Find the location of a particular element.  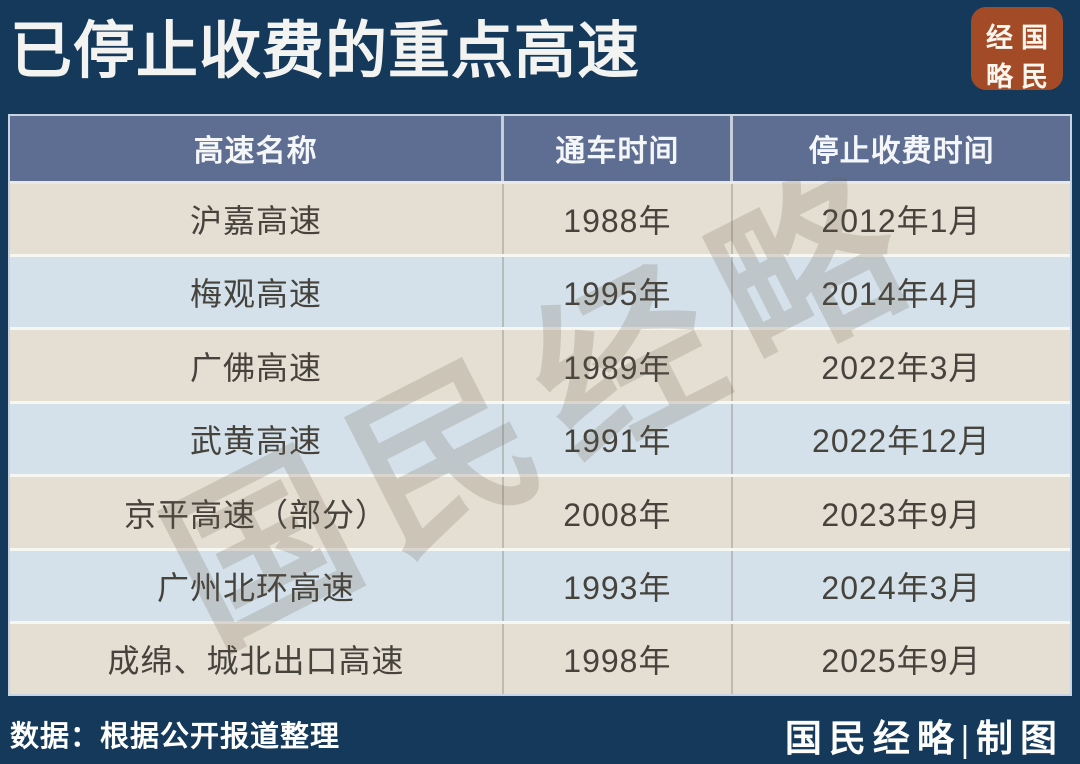

cell-opening-year: 1995年 is located at coordinates (617, 293).